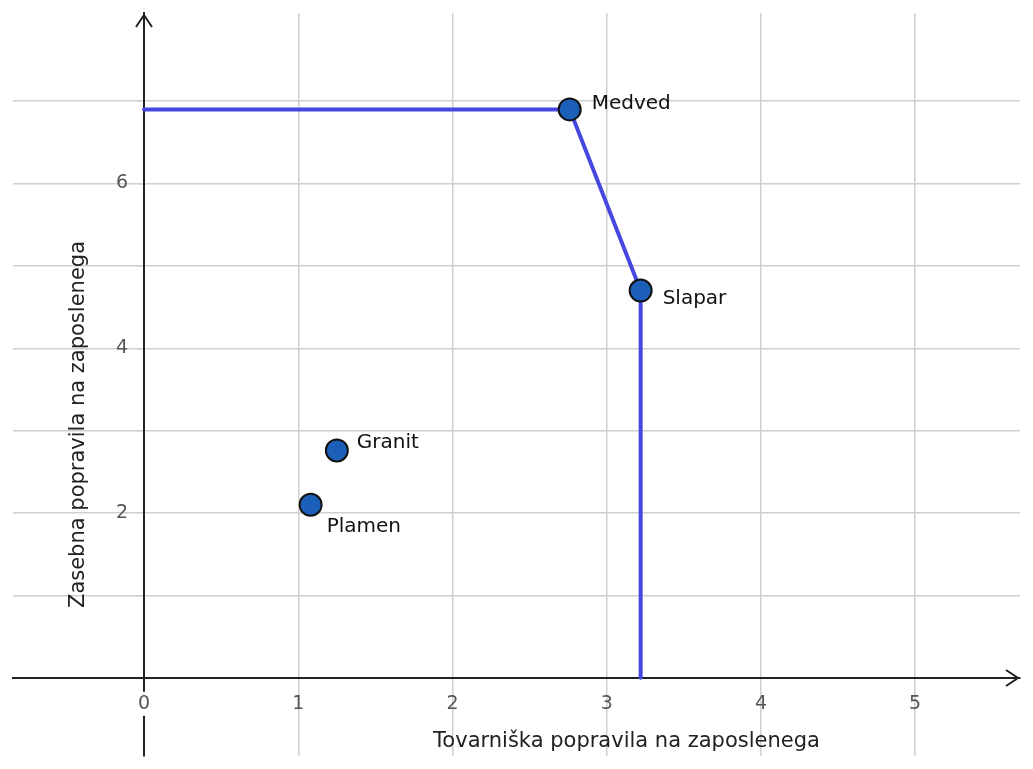  Describe the element at coordinates (915, 701) in the screenshot. I see `x-tick-label: 5` at that location.